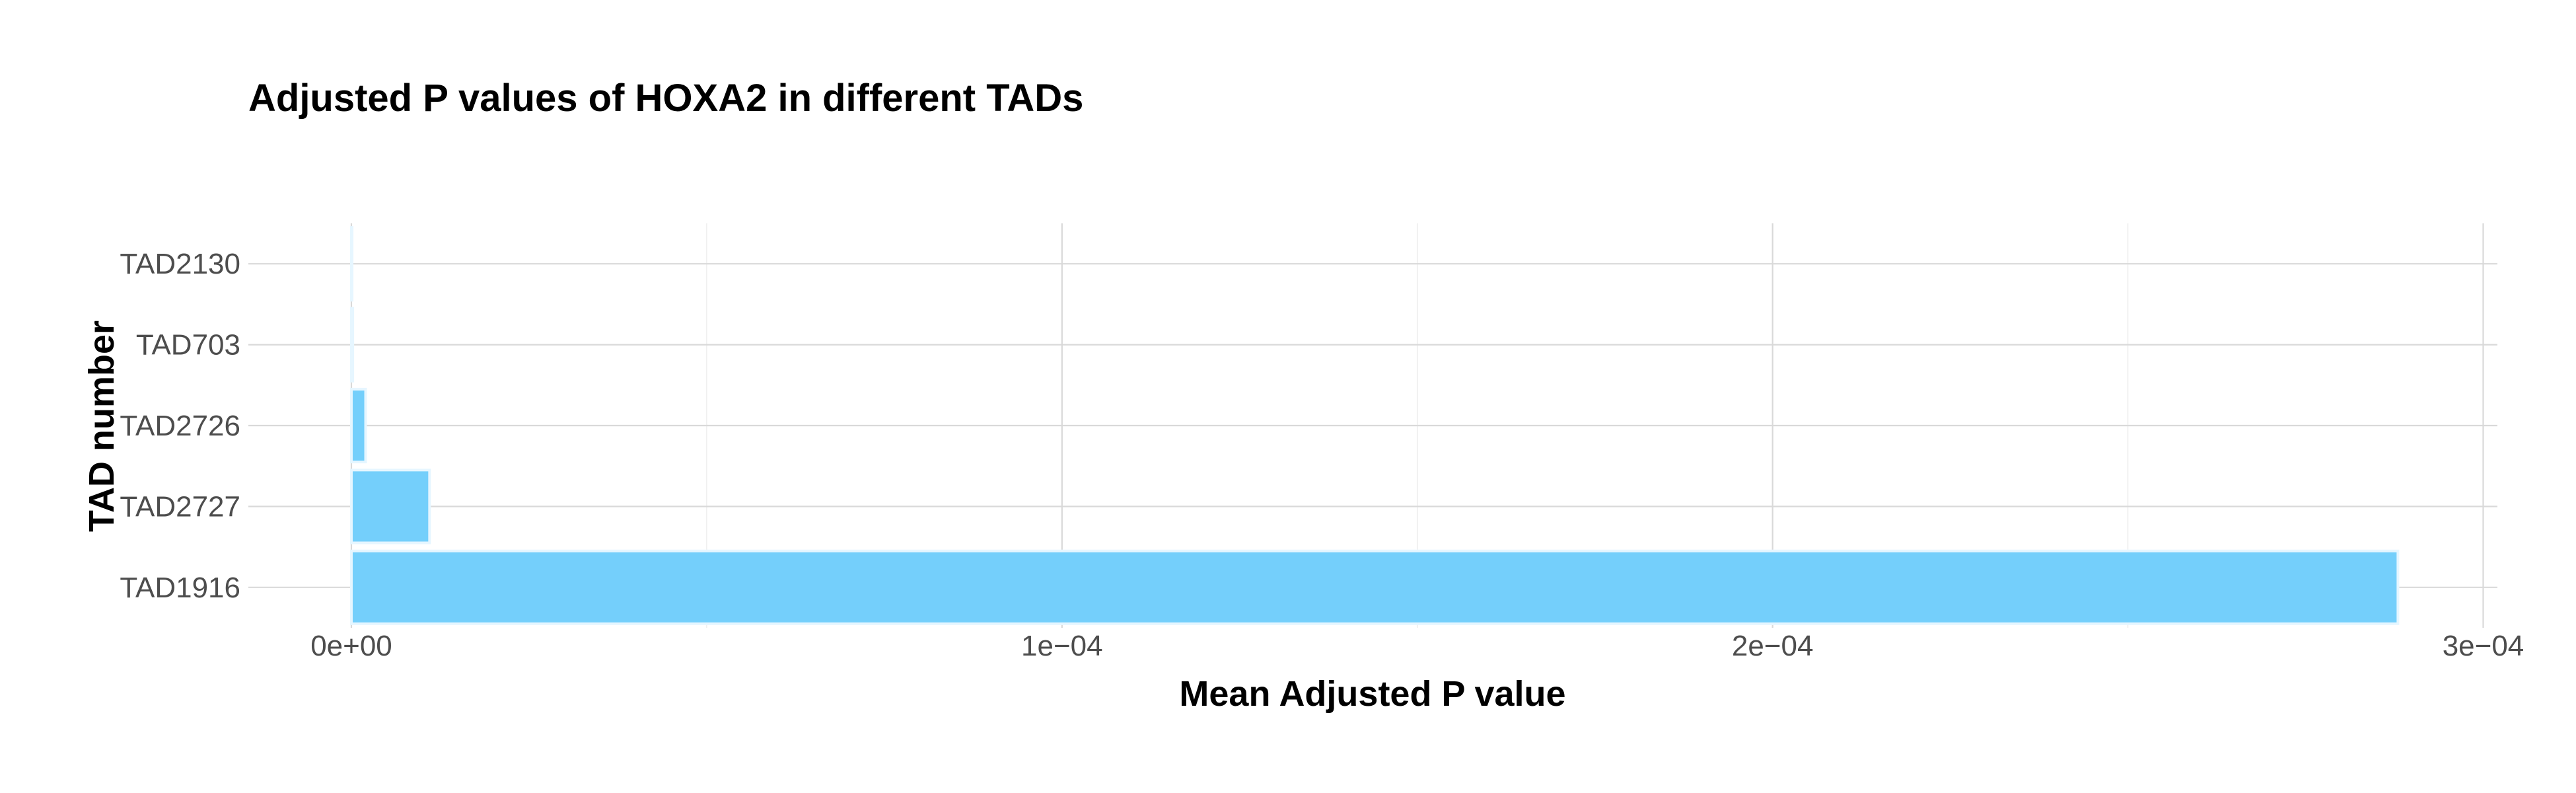 The height and width of the screenshot is (793, 2576). What do you see at coordinates (351, 264) in the screenshot?
I see `bar-tad2130` at bounding box center [351, 264].